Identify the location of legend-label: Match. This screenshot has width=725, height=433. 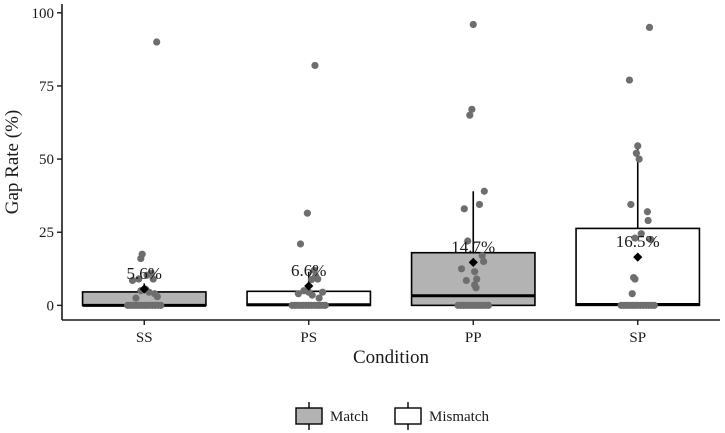
(349, 417).